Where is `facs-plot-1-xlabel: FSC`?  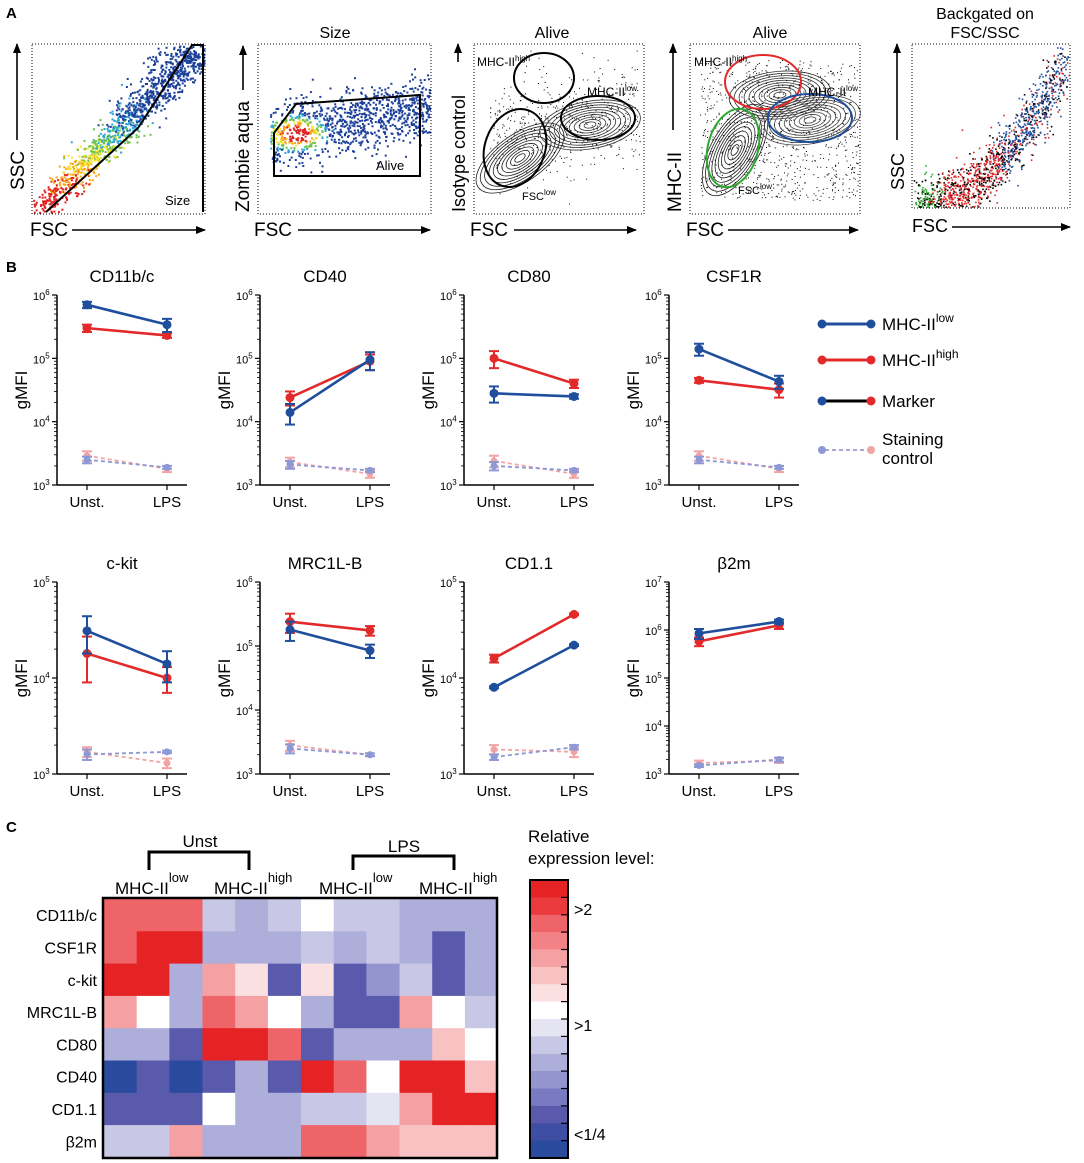
facs-plot-1-xlabel: FSC is located at coordinates (49, 230).